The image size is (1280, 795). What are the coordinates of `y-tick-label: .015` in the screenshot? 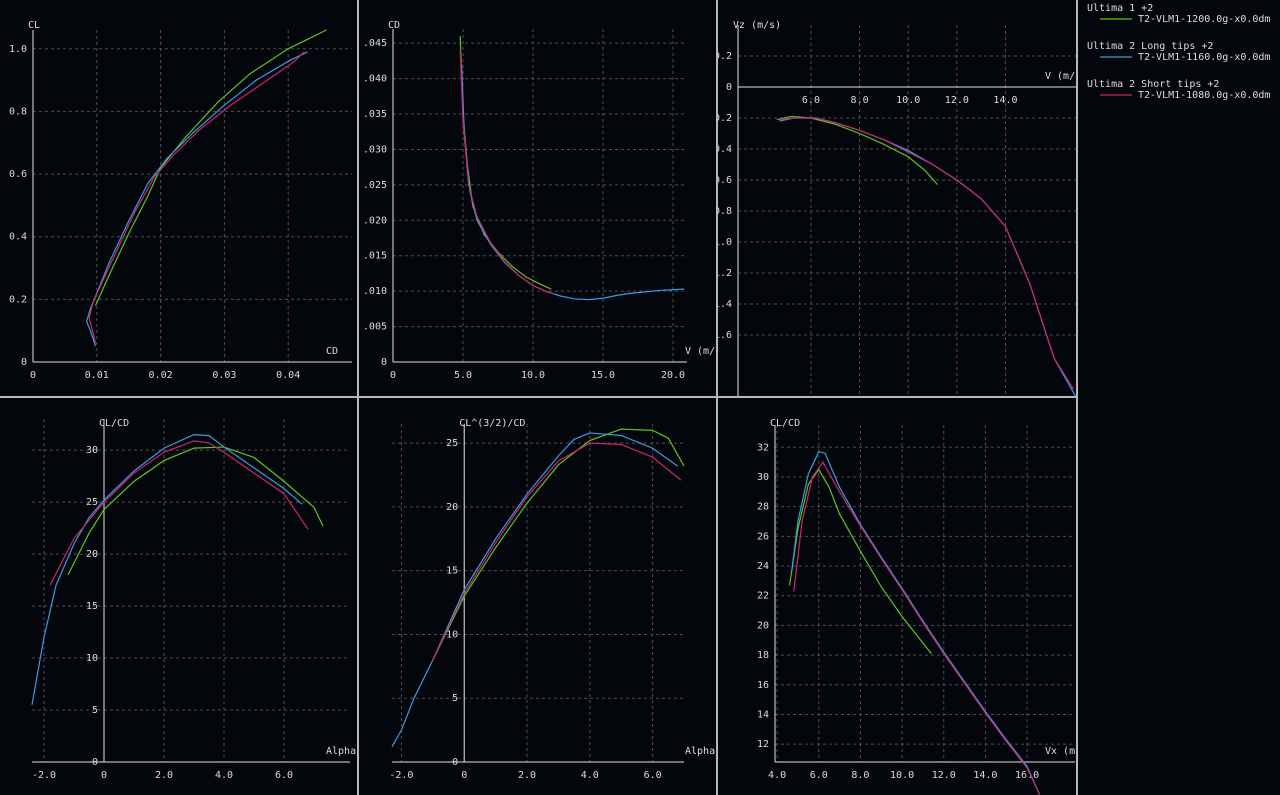 It's located at (375, 256).